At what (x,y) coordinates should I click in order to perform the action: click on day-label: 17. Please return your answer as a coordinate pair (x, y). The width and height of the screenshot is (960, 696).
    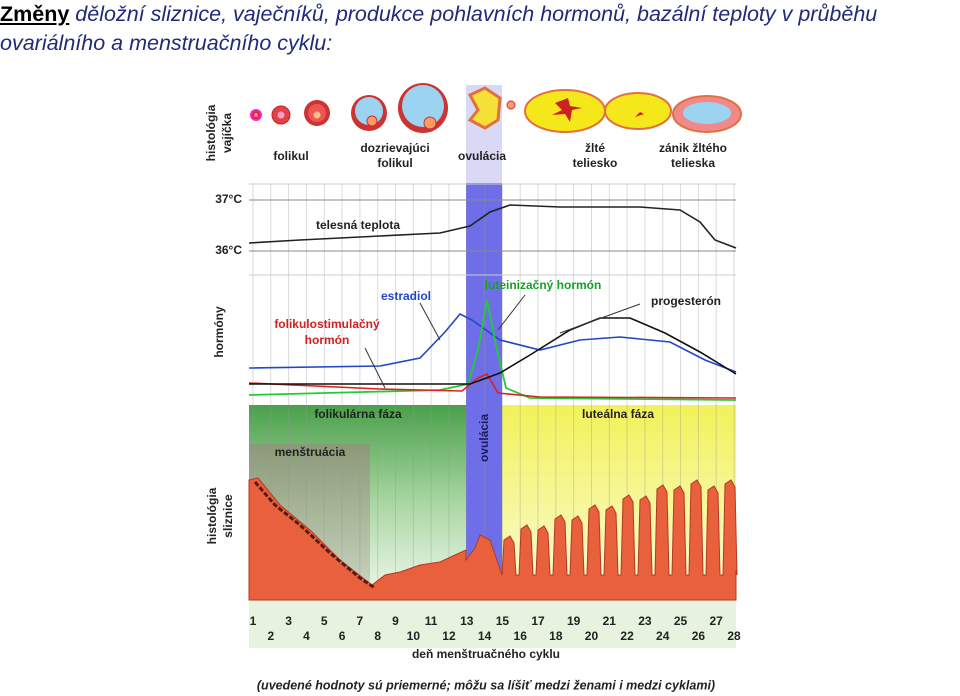
    Looking at the image, I should click on (538, 621).